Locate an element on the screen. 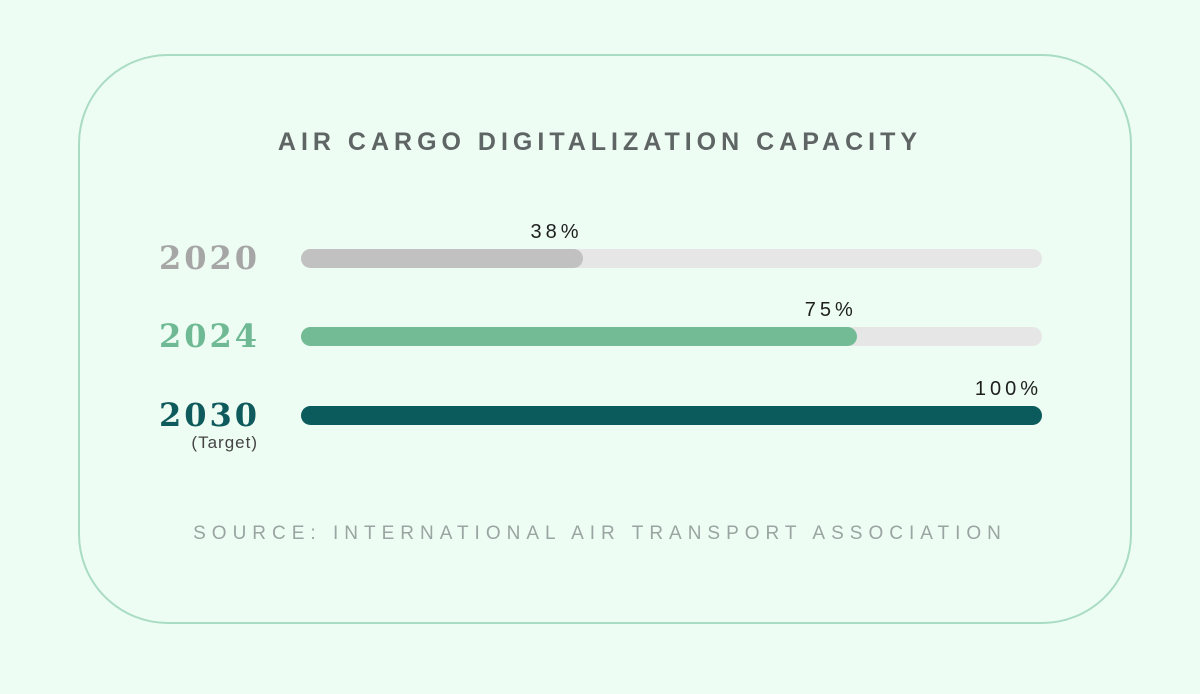 The height and width of the screenshot is (694, 1200). chart-title: AIR CARGO DIGITALIZATION CAPACITY is located at coordinates (600, 142).